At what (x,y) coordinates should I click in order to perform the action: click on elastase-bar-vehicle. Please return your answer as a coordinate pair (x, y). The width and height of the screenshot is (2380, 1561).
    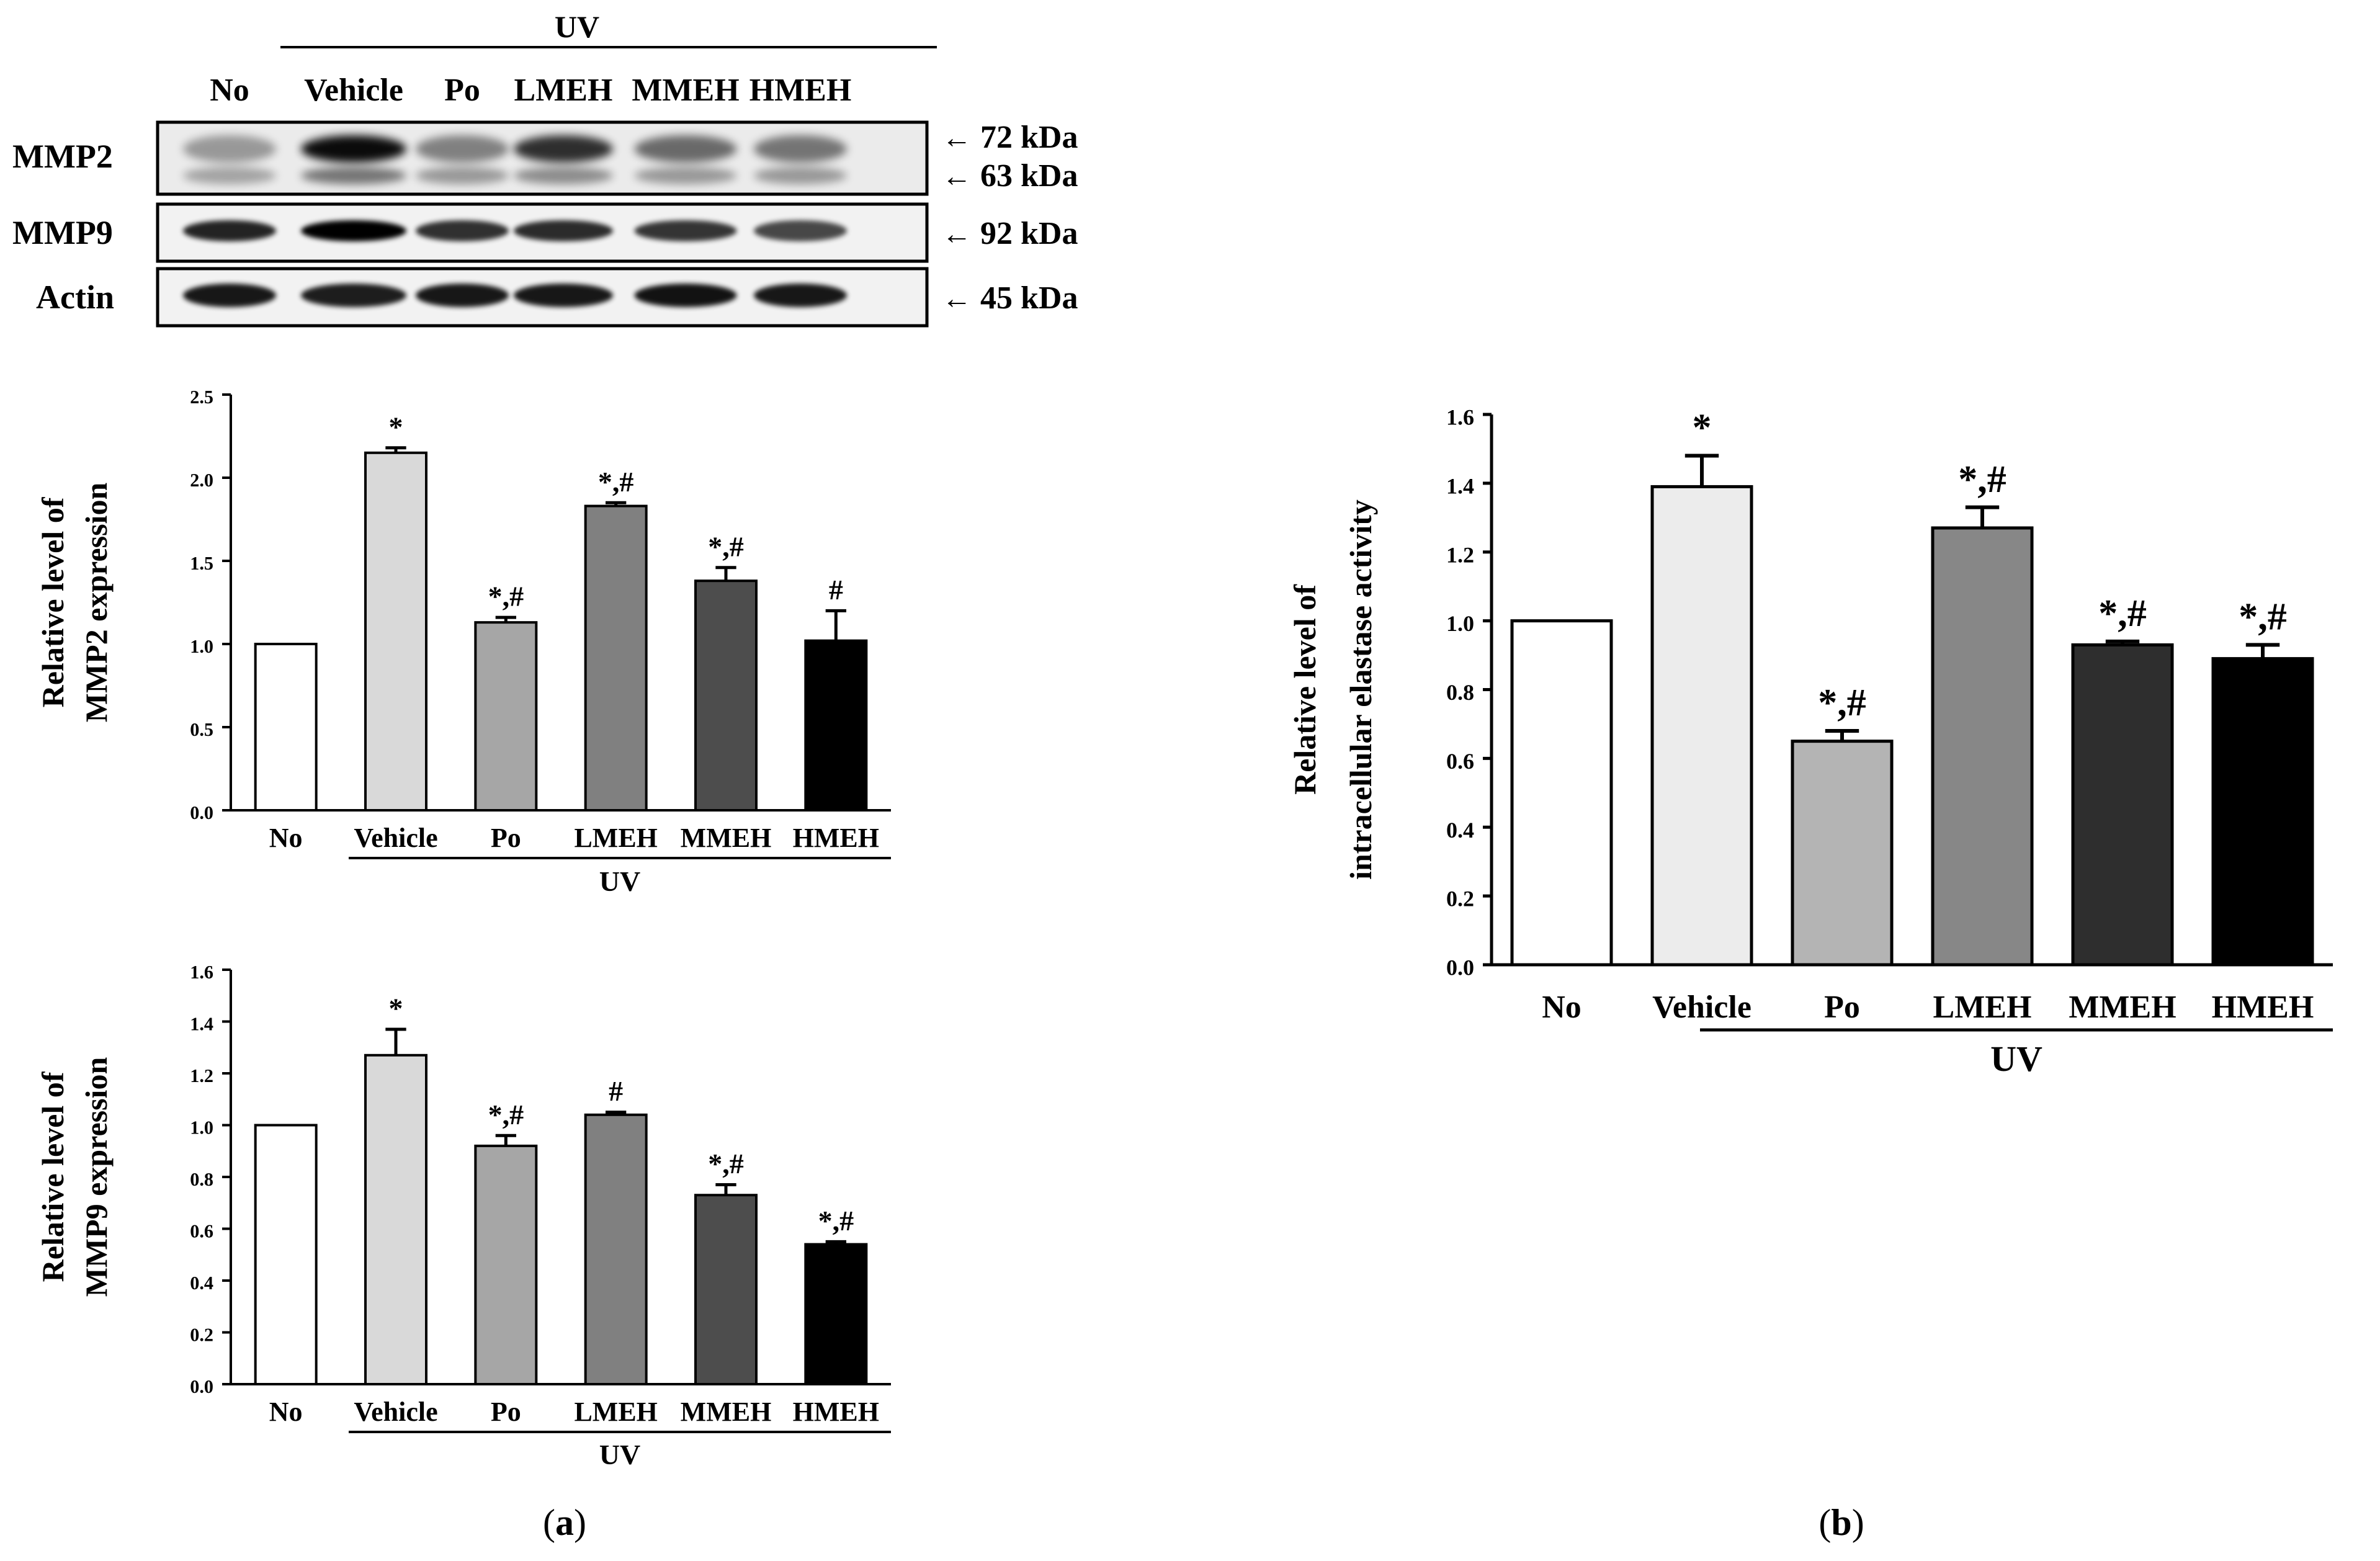
    Looking at the image, I should click on (1701, 726).